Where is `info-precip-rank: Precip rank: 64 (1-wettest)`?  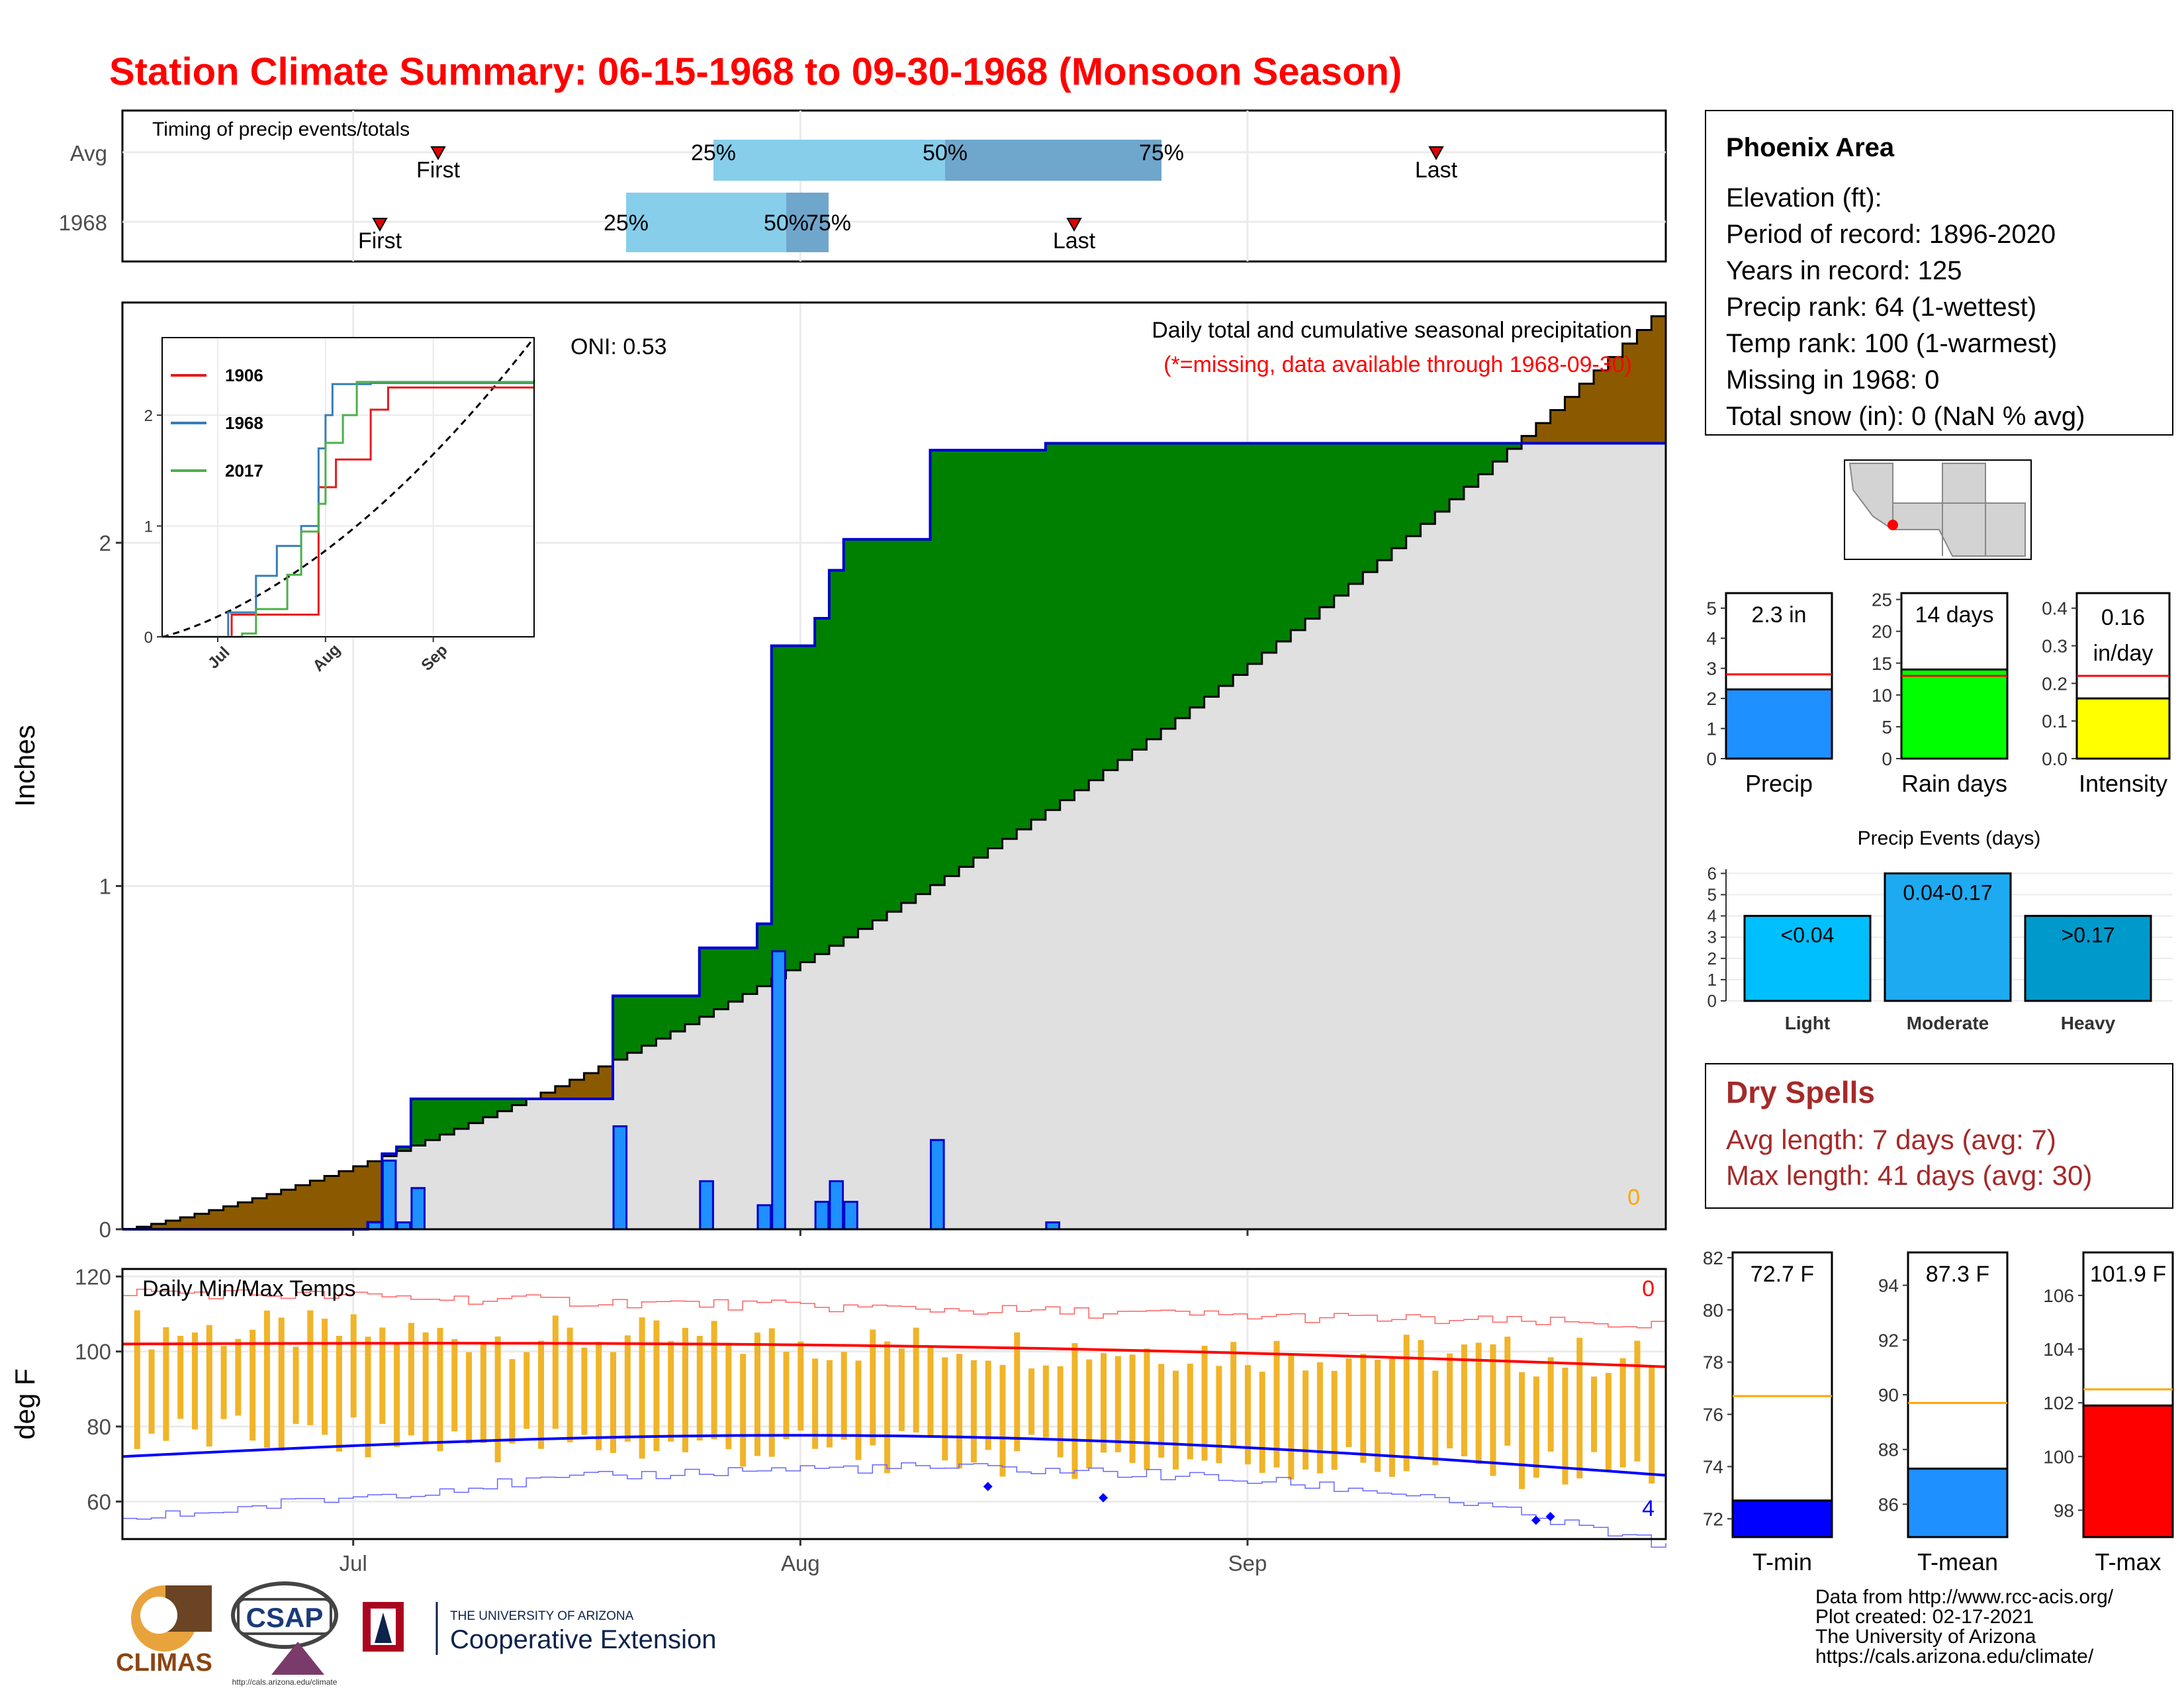 info-precip-rank: Precip rank: 64 (1-wettest) is located at coordinates (1881, 307).